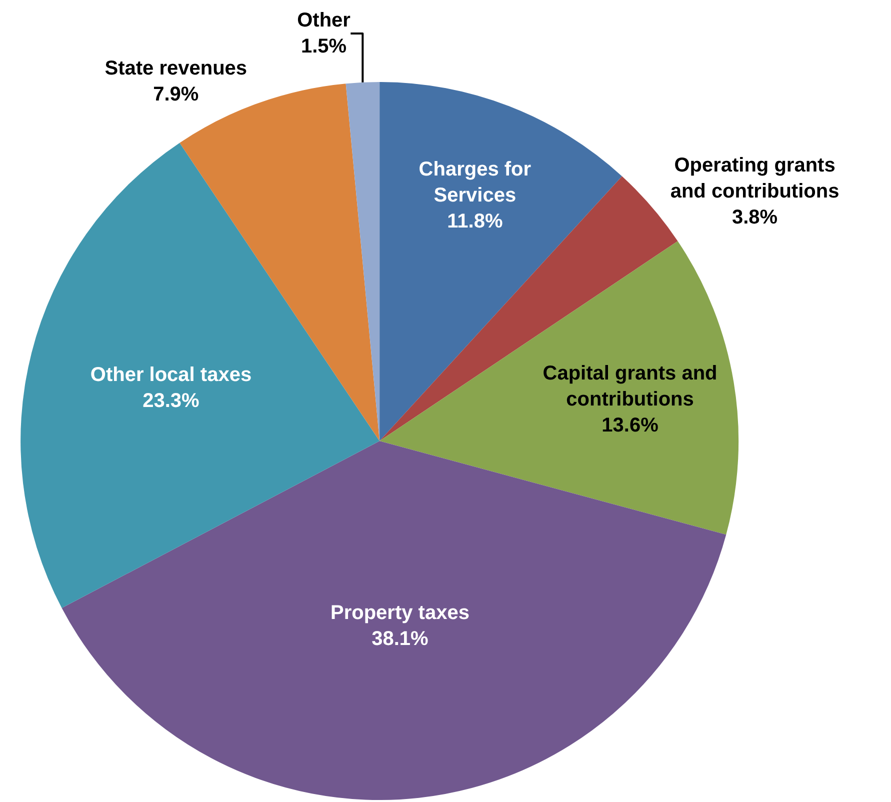  What do you see at coordinates (176, 95) in the screenshot?
I see `data-label: 7.9%` at bounding box center [176, 95].